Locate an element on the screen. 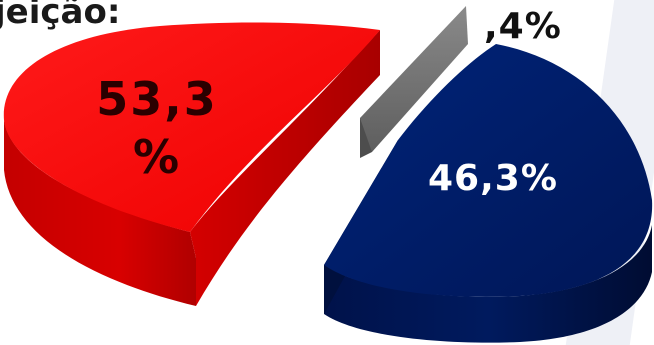 The image size is (654, 345). data-label-gray: ,4% is located at coordinates (523, 26).